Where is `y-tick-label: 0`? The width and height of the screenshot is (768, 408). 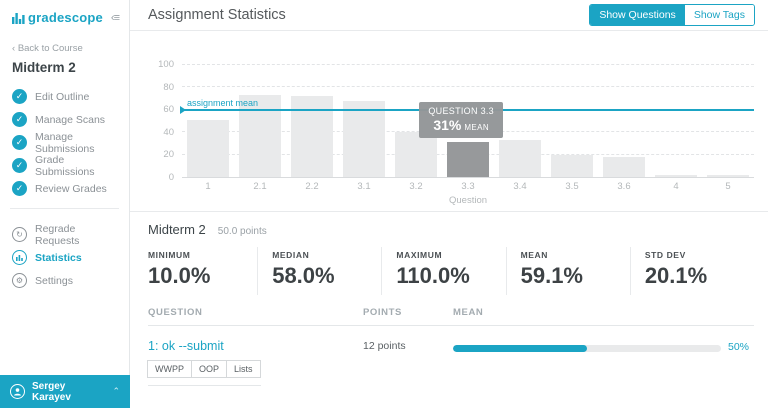
y-tick-label: 0 is located at coordinates (171, 177).